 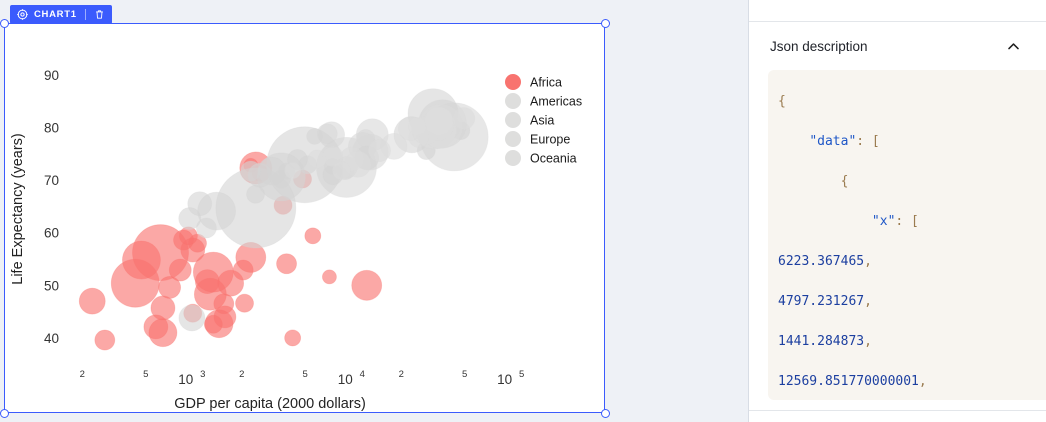 What do you see at coordinates (825, 261) in the screenshot?
I see `json-code-line: 6223.367465,` at bounding box center [825, 261].